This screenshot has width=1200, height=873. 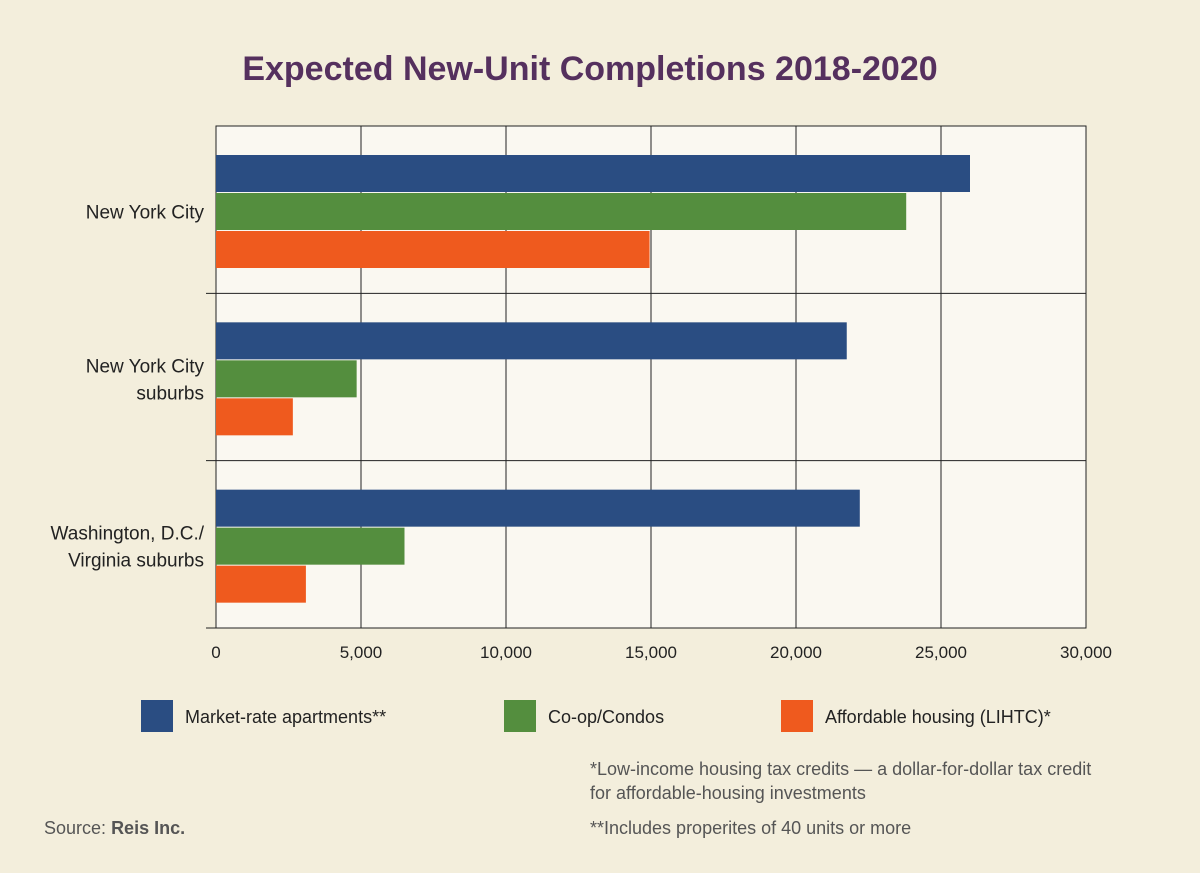 What do you see at coordinates (136, 561) in the screenshot?
I see `category-label-line: Virginia suburbs` at bounding box center [136, 561].